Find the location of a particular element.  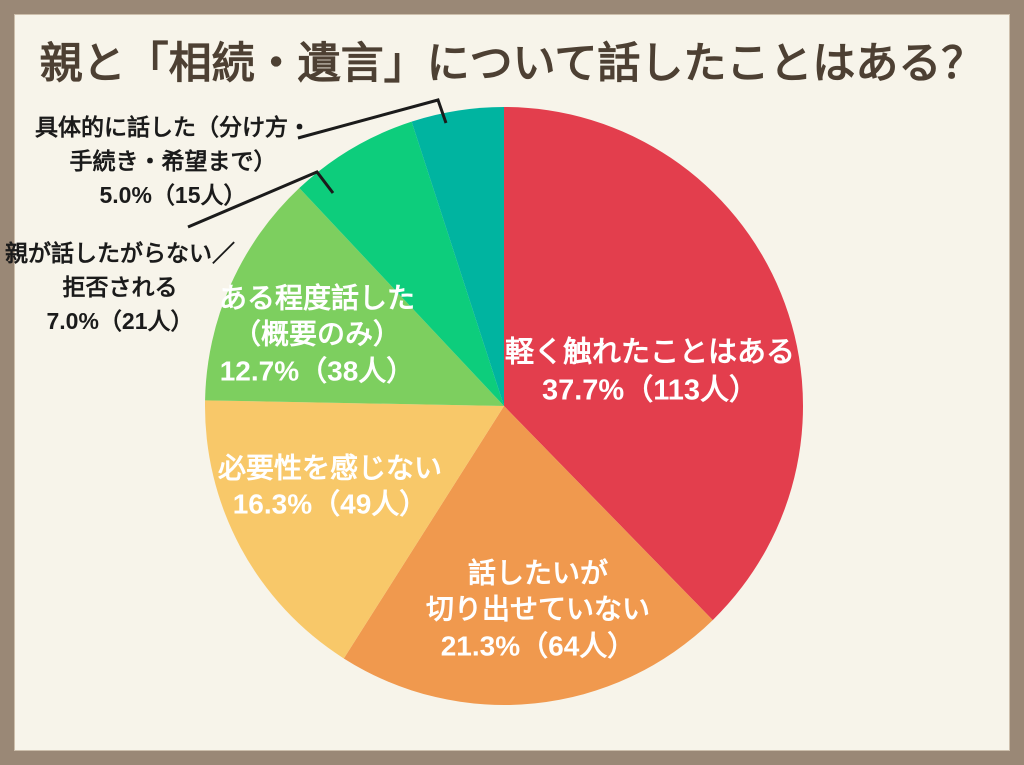

slice-label-line: 軽く触れたことはある is located at coordinates (650, 352).